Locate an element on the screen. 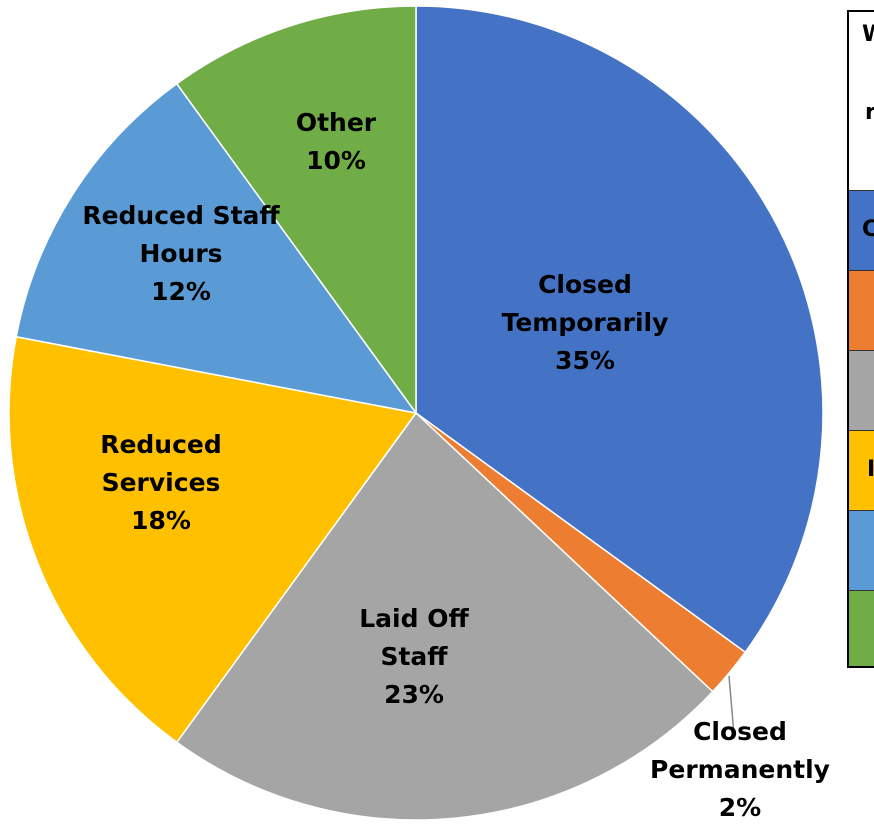 This screenshot has width=874, height=827. slice-category: Other is located at coordinates (336, 122).